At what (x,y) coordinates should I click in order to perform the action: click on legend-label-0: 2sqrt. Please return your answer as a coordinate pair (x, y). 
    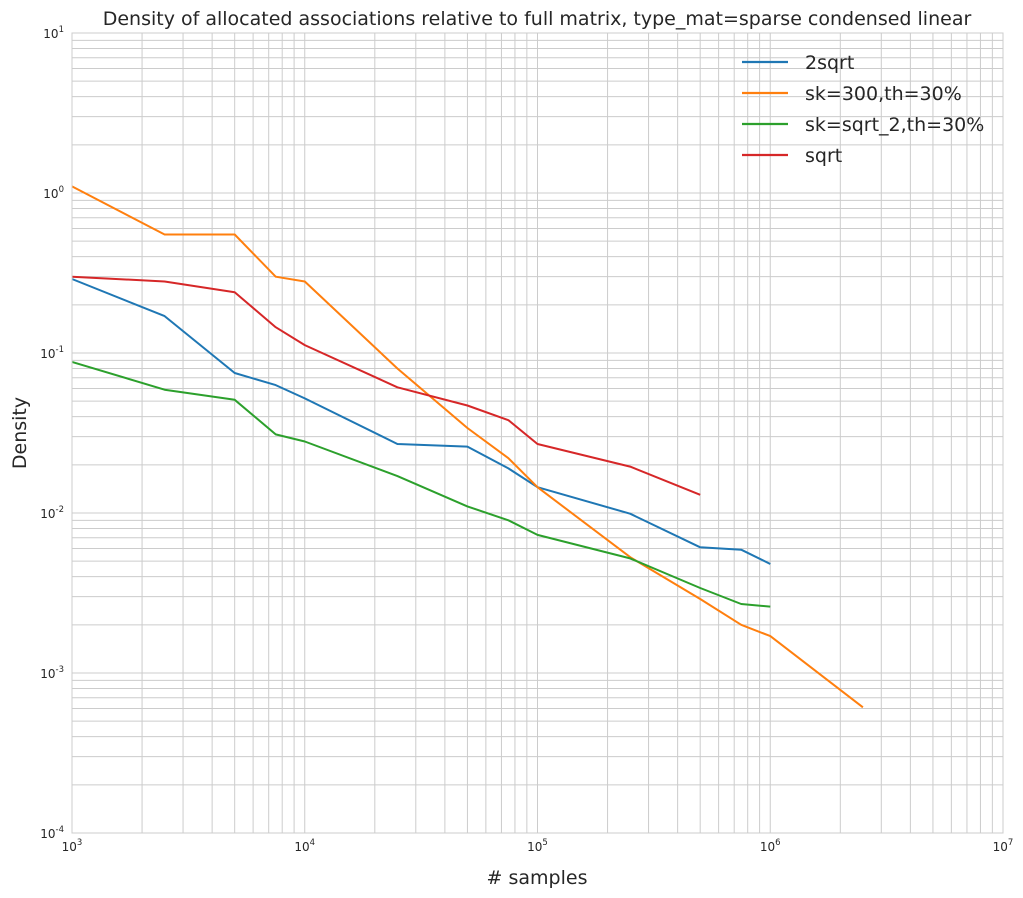
    Looking at the image, I should click on (829, 63).